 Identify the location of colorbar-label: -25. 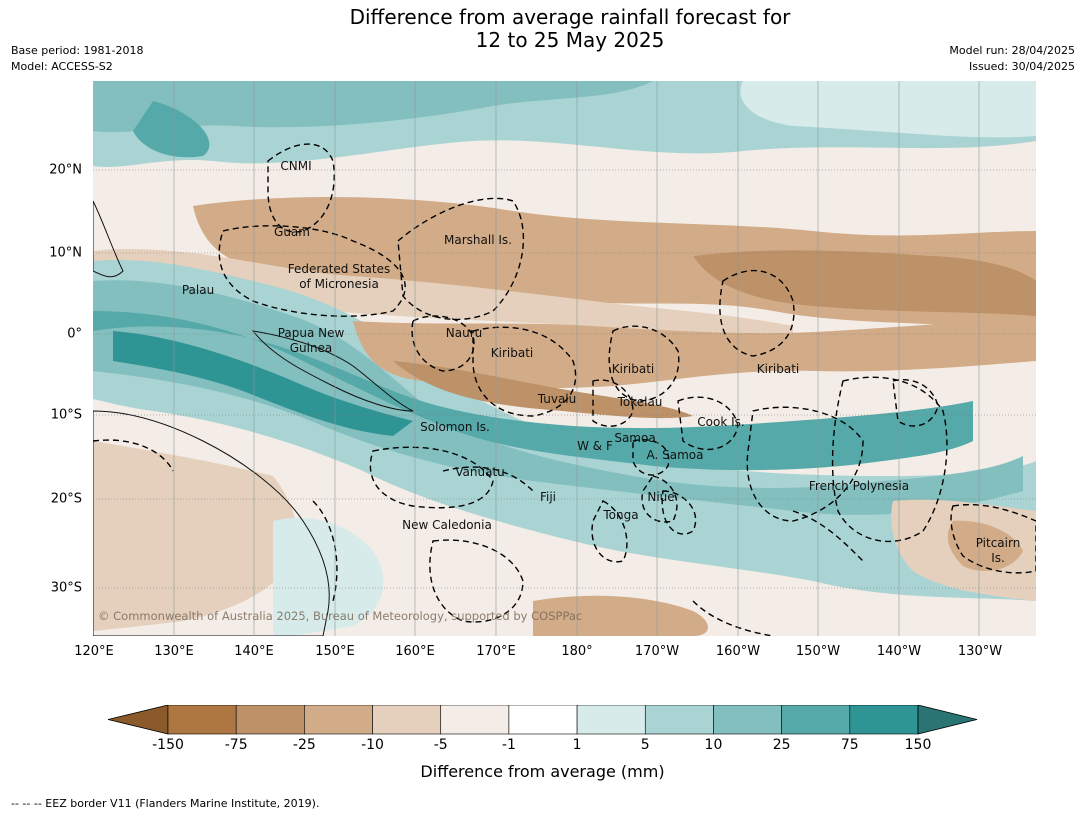
(304, 745).